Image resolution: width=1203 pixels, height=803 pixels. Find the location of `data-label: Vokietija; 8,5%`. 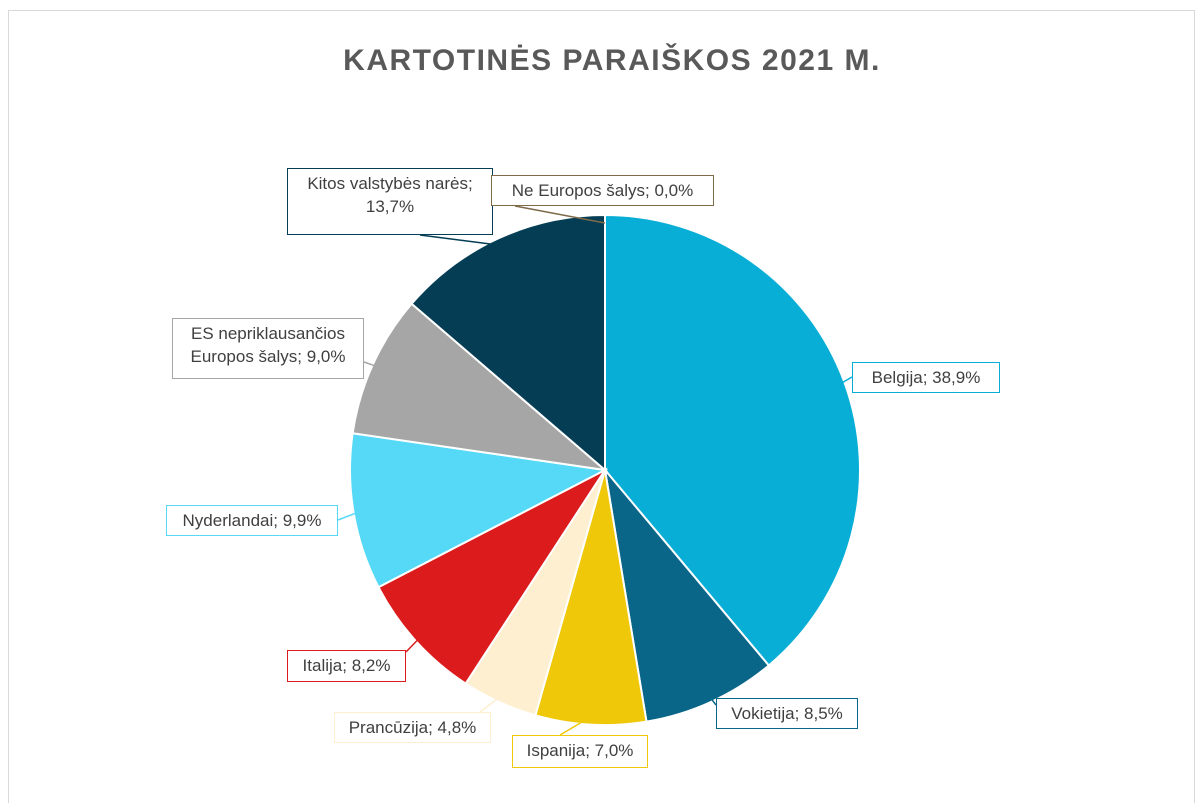

data-label: Vokietija; 8,5% is located at coordinates (787, 713).